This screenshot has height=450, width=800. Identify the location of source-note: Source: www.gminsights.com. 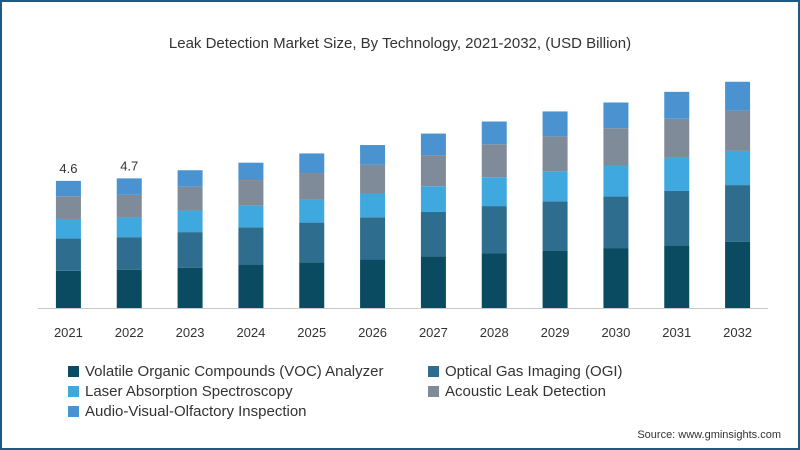
(709, 435).